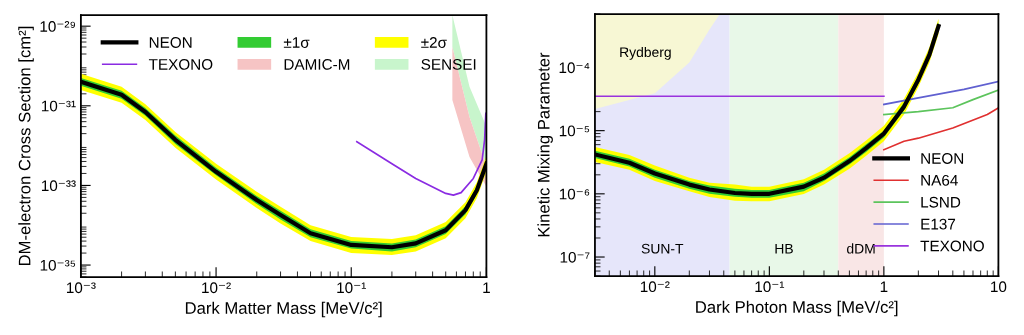 The width and height of the screenshot is (1024, 335). I want to click on y-axis-title: DM-electron Cross Section [cm²], so click(26, 146).